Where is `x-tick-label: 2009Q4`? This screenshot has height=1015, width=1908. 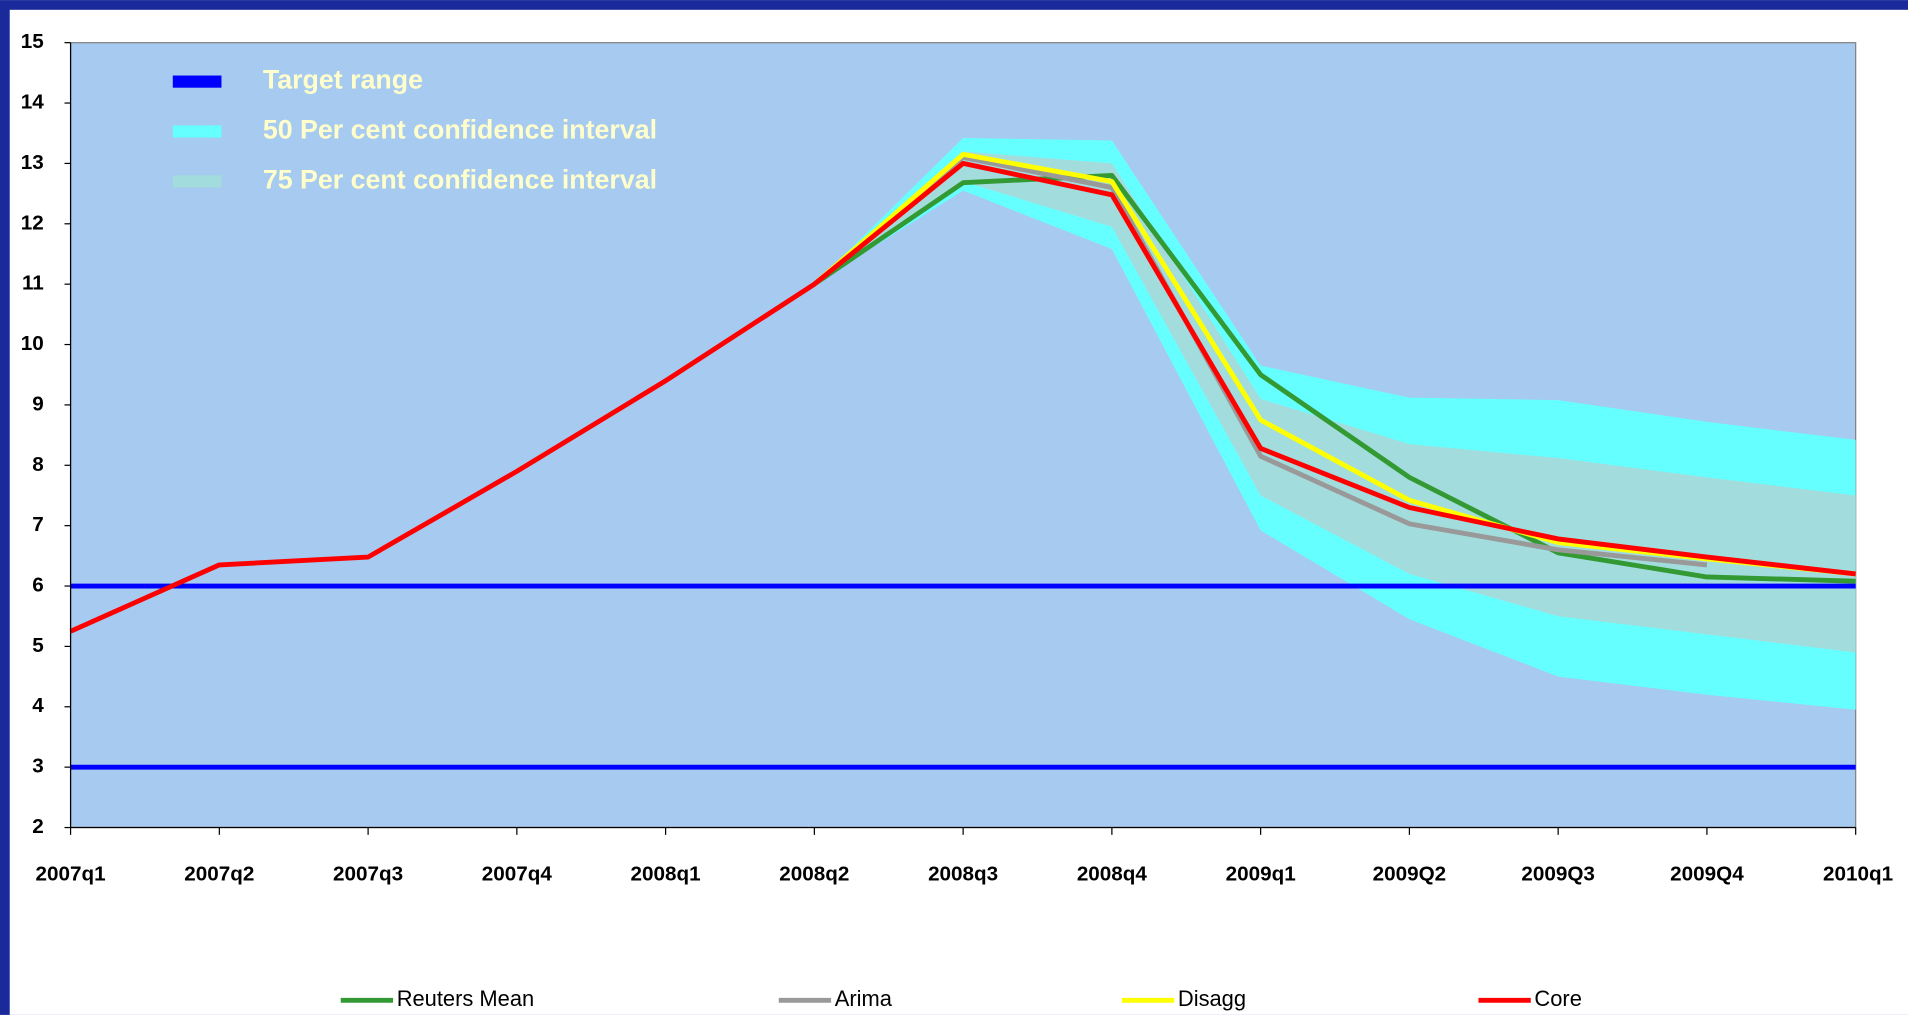
x-tick-label: 2009Q4 is located at coordinates (1707, 873).